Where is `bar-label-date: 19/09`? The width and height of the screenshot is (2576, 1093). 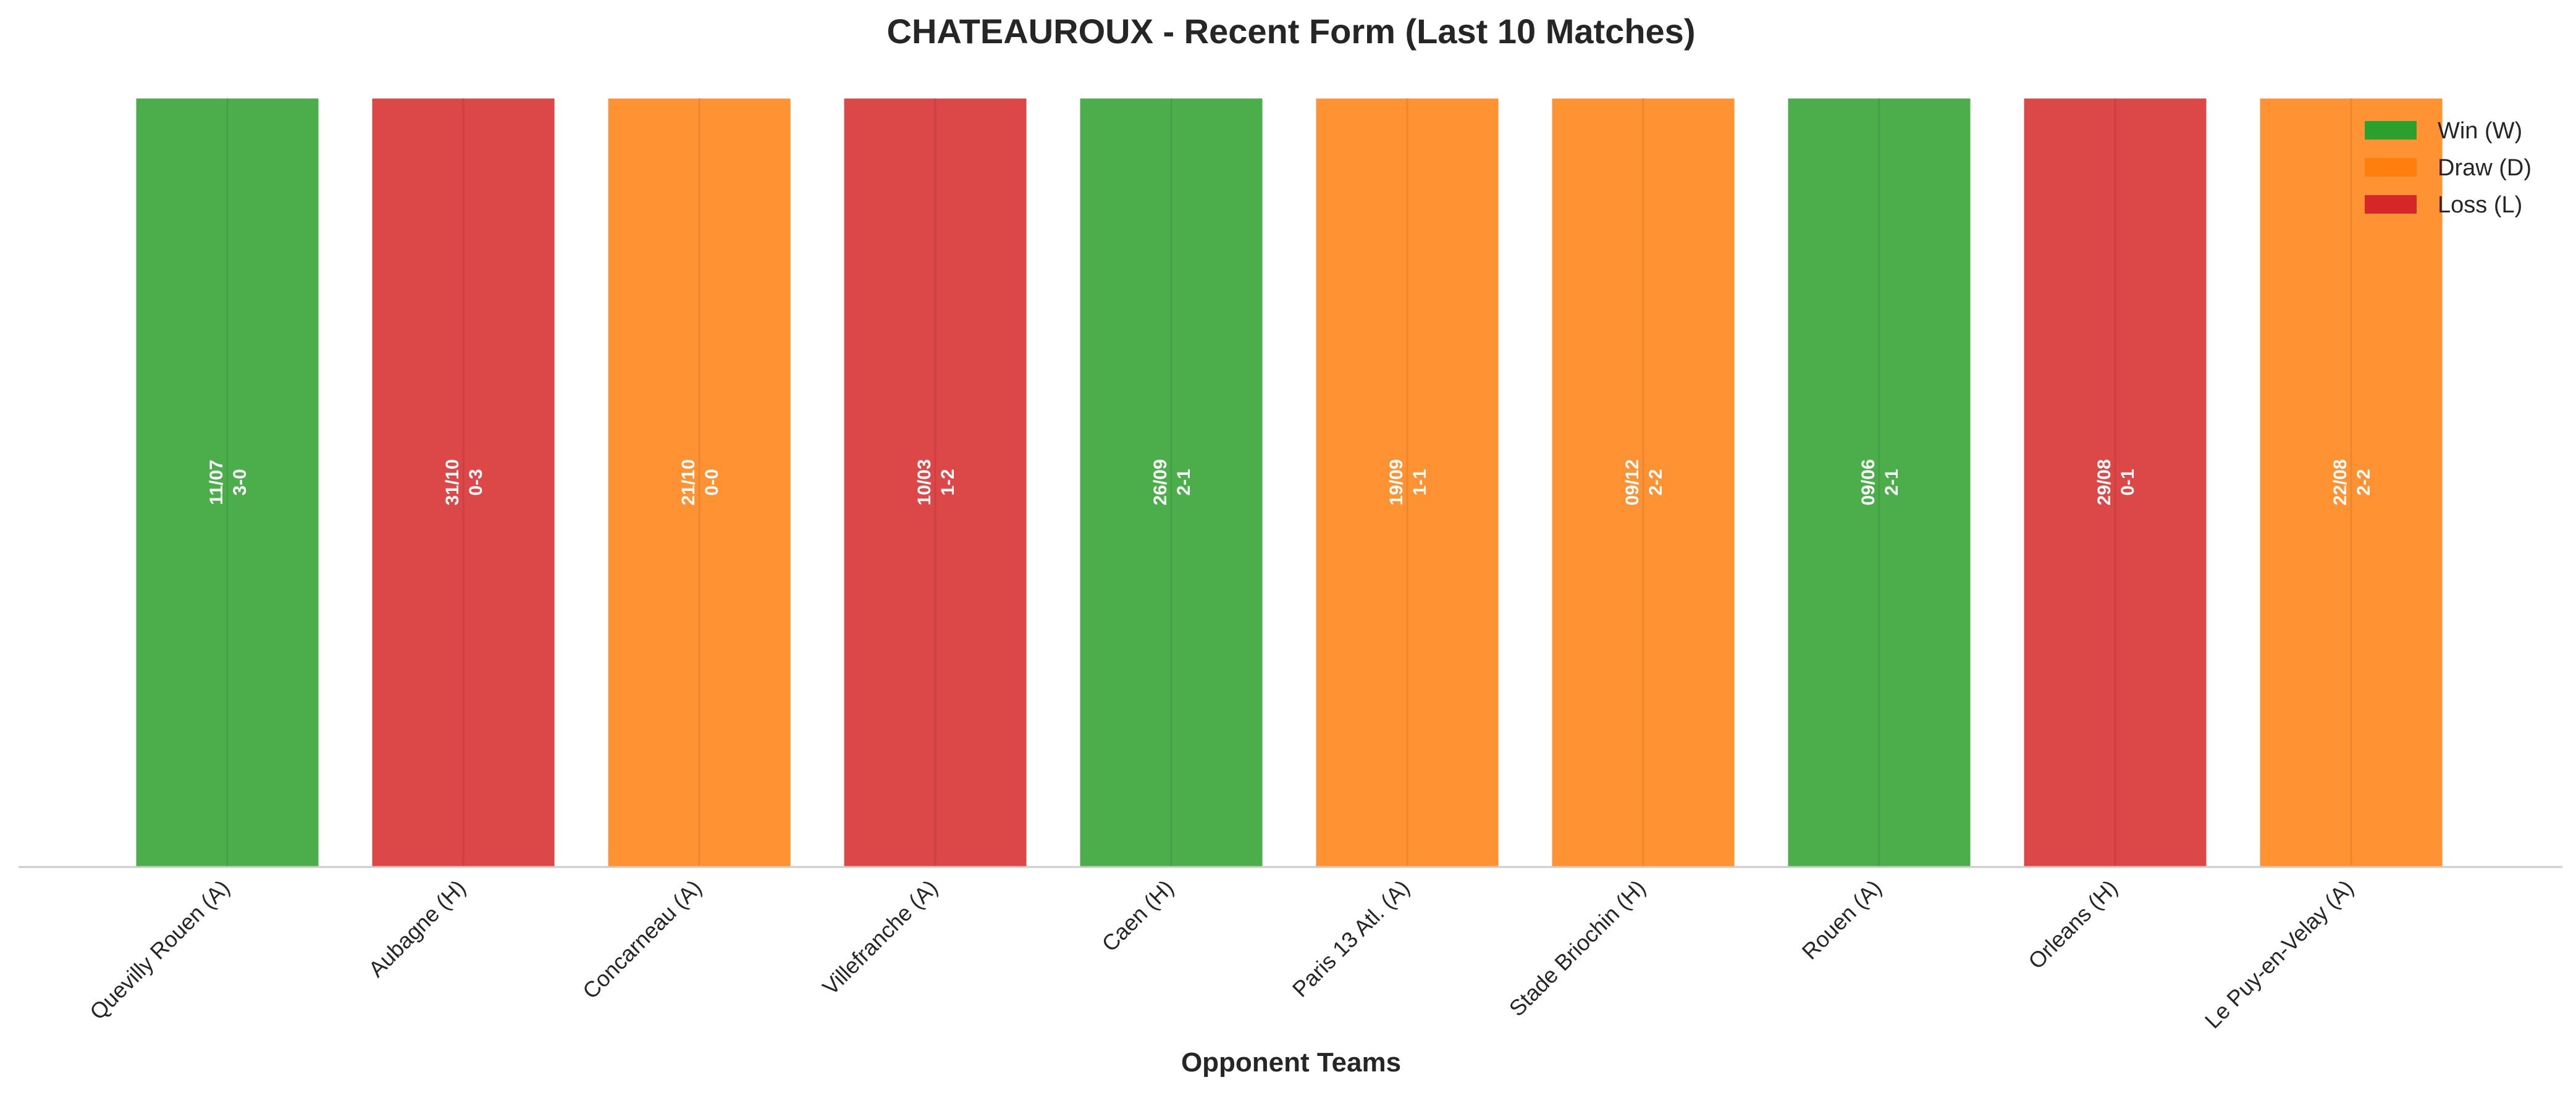 bar-label-date: 19/09 is located at coordinates (1396, 482).